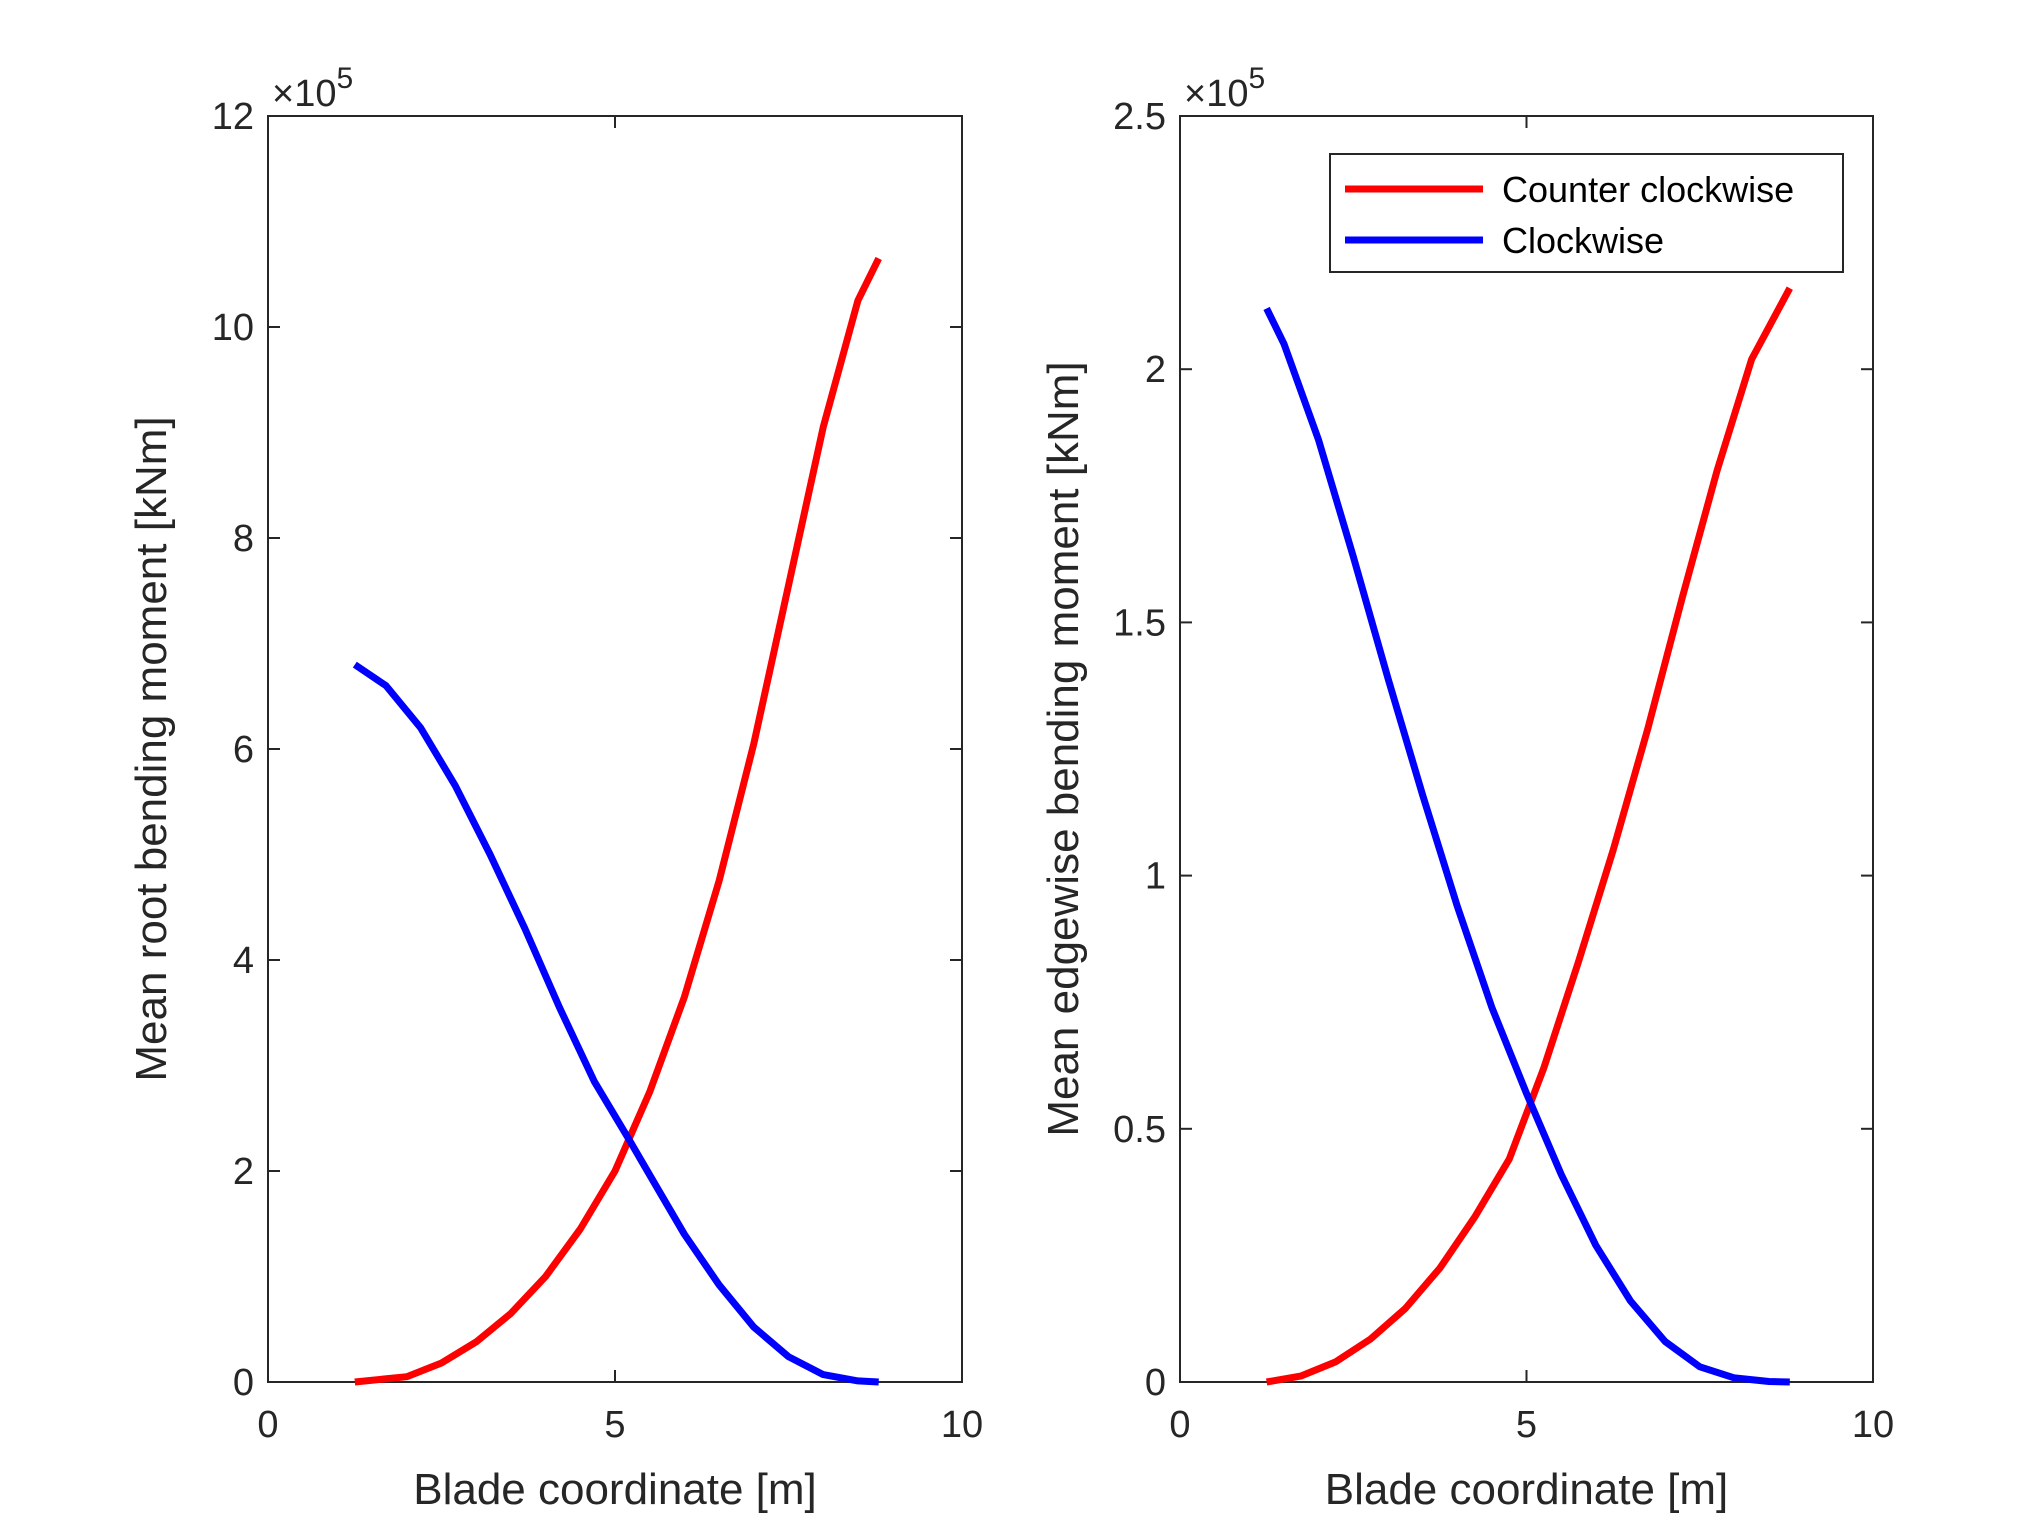 This screenshot has height=1531, width=2042. What do you see at coordinates (1583, 240) in the screenshot?
I see `legend-label-clockwise: Clockwise` at bounding box center [1583, 240].